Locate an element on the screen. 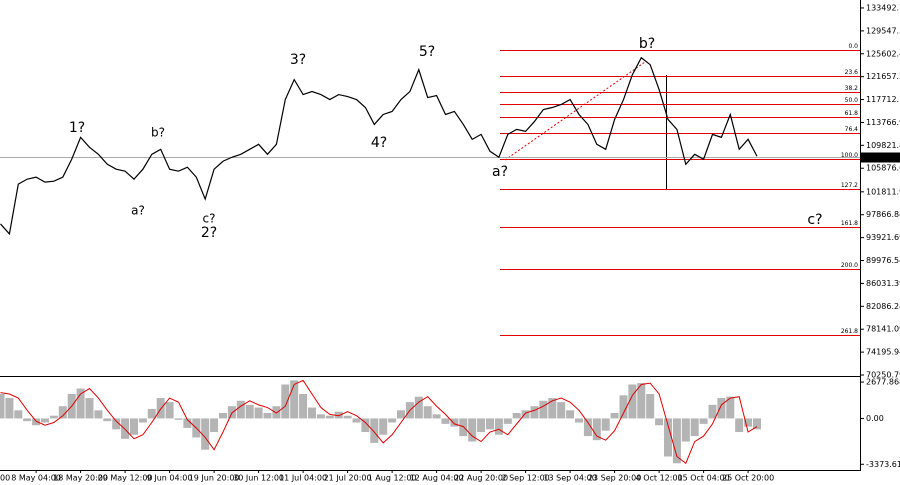 The width and height of the screenshot is (900, 485). x-tick-label: 11 Jul 04:00 is located at coordinates (303, 478).